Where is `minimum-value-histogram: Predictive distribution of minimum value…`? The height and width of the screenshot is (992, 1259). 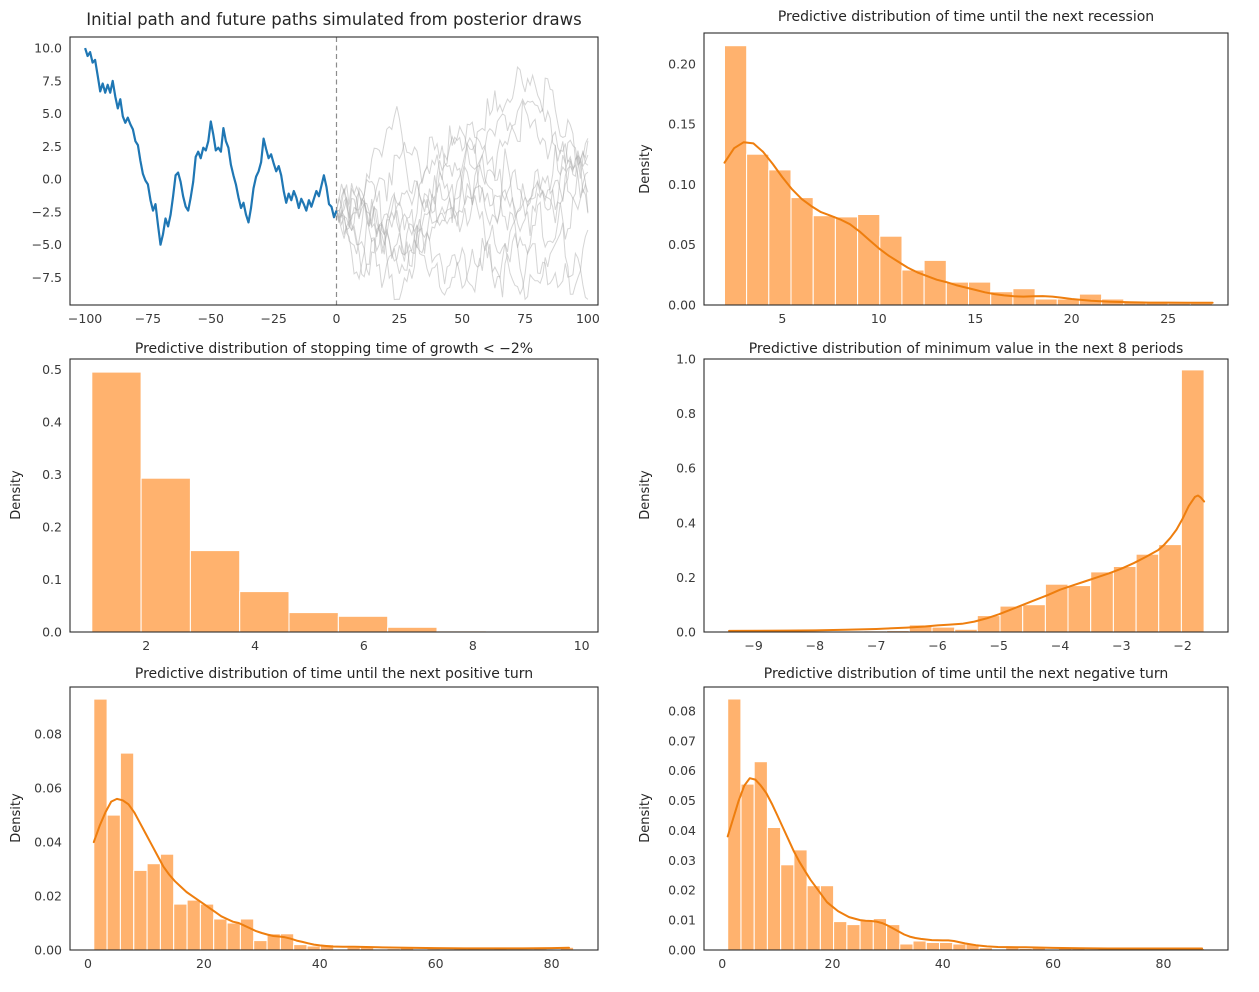
minimum-value-histogram: Predictive distribution of minimum value… is located at coordinates (933, 497).